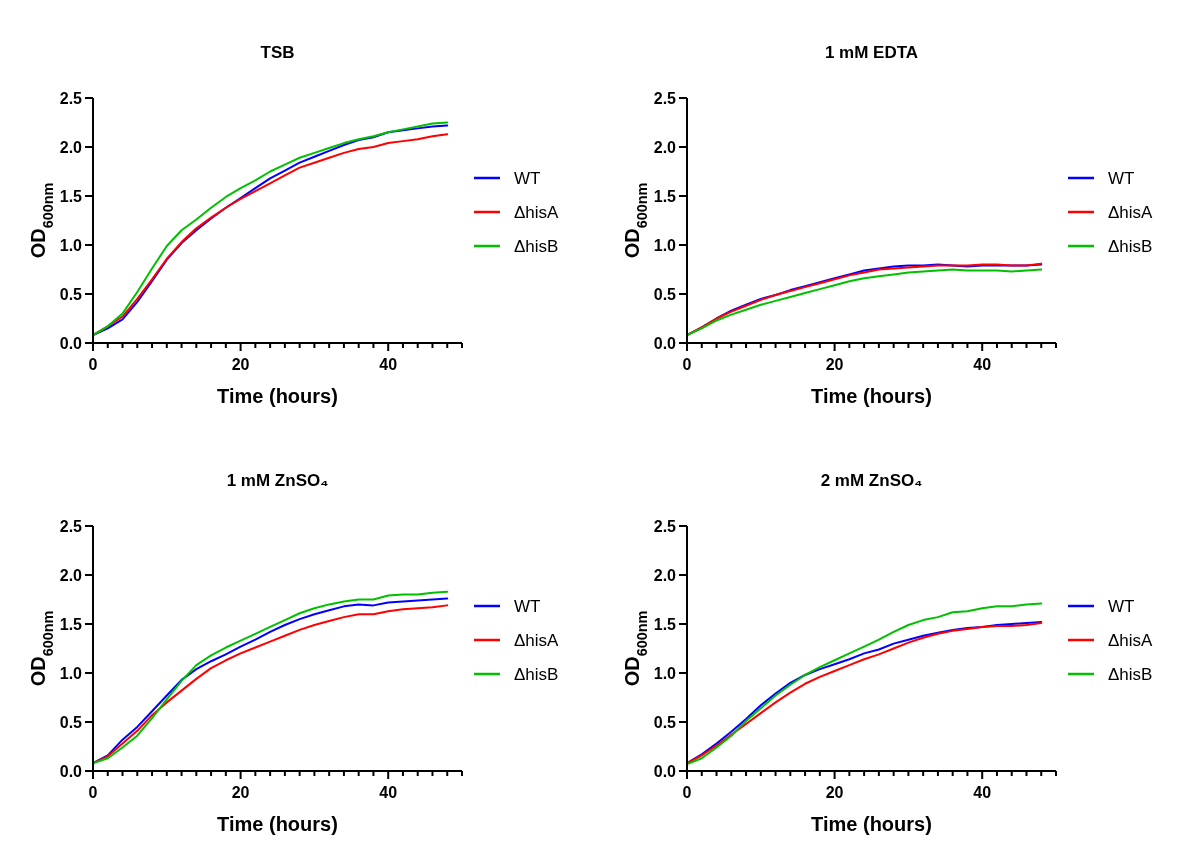 The height and width of the screenshot is (857, 1188). What do you see at coordinates (871, 52) in the screenshot?
I see `chart-title: 1 mM EDTA` at bounding box center [871, 52].